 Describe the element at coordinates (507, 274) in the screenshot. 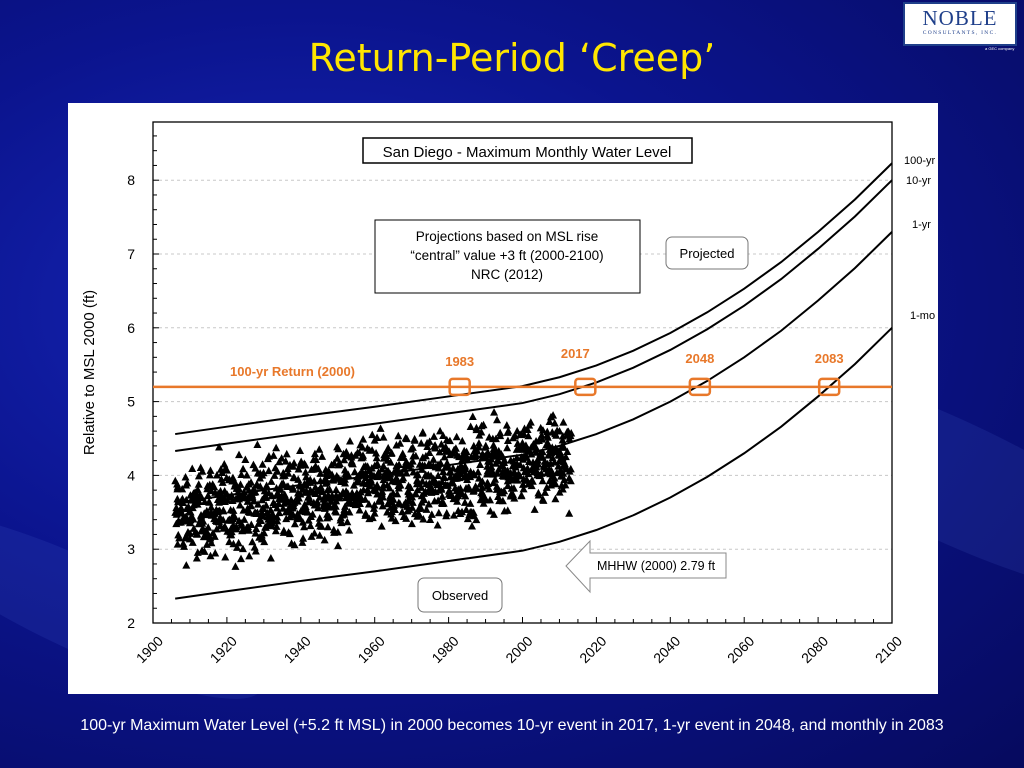

I see `projections-note-line: NRC (2012)` at that location.